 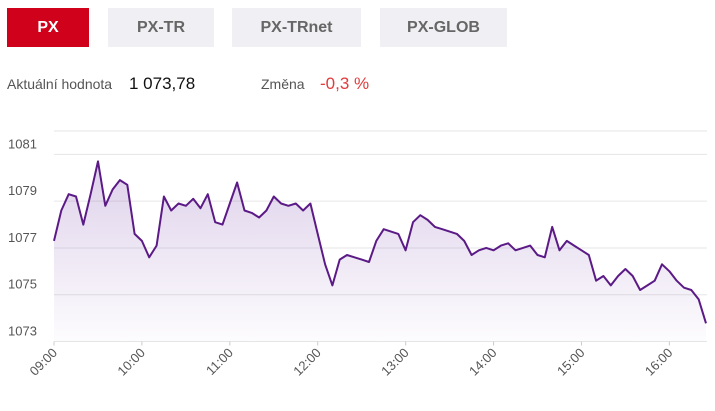 What do you see at coordinates (22, 143) in the screenshot?
I see `y-tick-label: 1081` at bounding box center [22, 143].